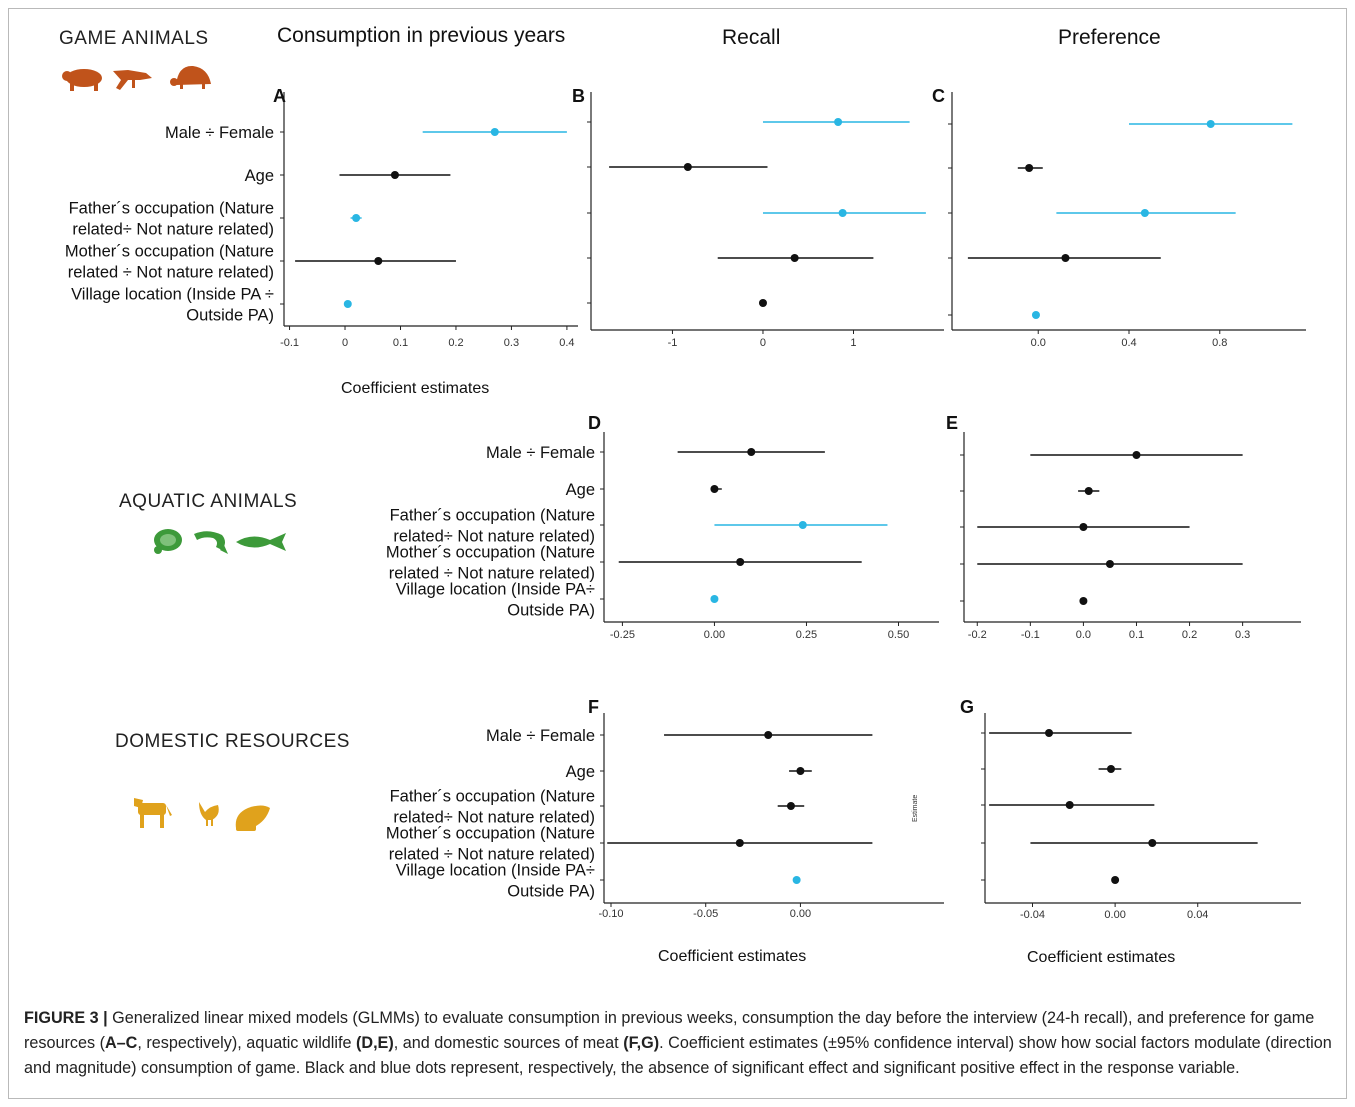  Describe the element at coordinates (641, 1043) in the screenshot. I see `caption-bold-3: (F,G)` at that location.